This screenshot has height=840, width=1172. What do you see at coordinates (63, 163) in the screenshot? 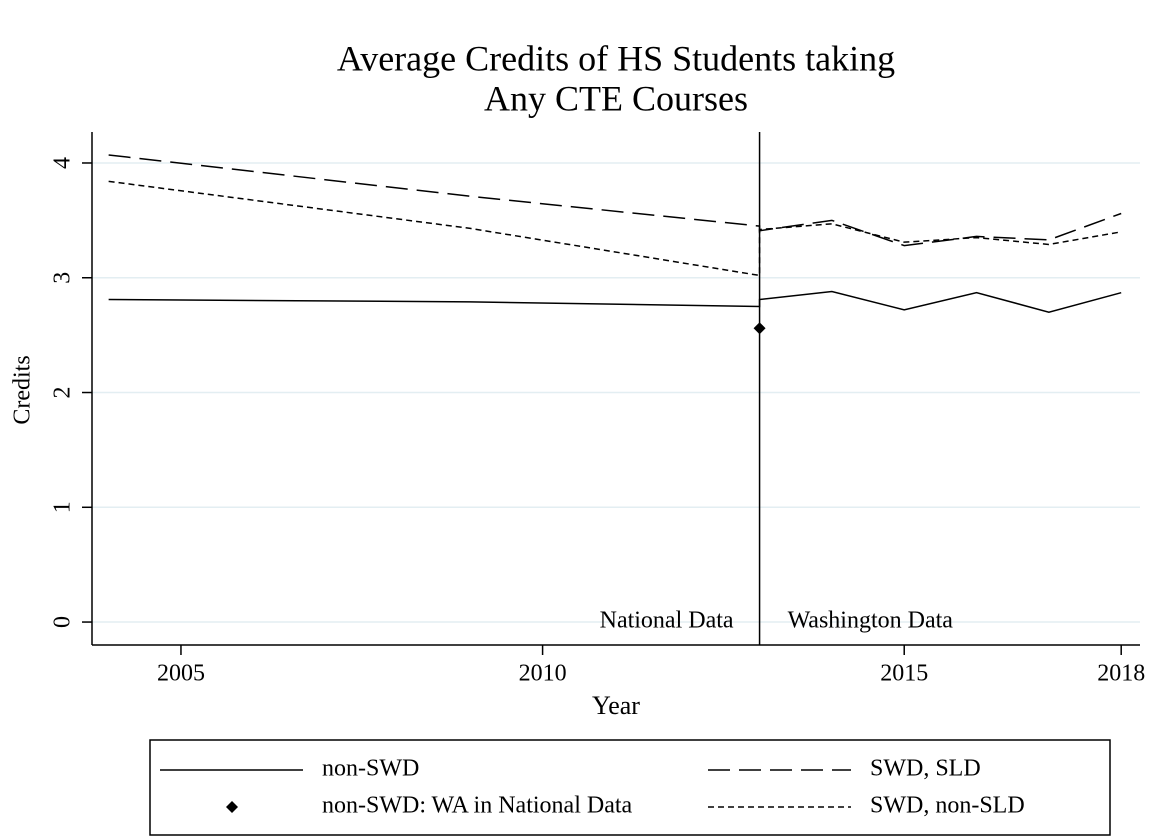
I see `y-tick-label: 4` at bounding box center [63, 163].